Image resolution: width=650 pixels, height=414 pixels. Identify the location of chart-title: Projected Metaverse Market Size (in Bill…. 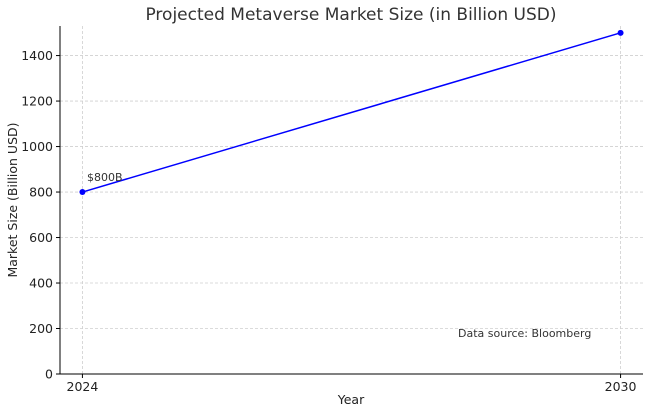
(350, 15).